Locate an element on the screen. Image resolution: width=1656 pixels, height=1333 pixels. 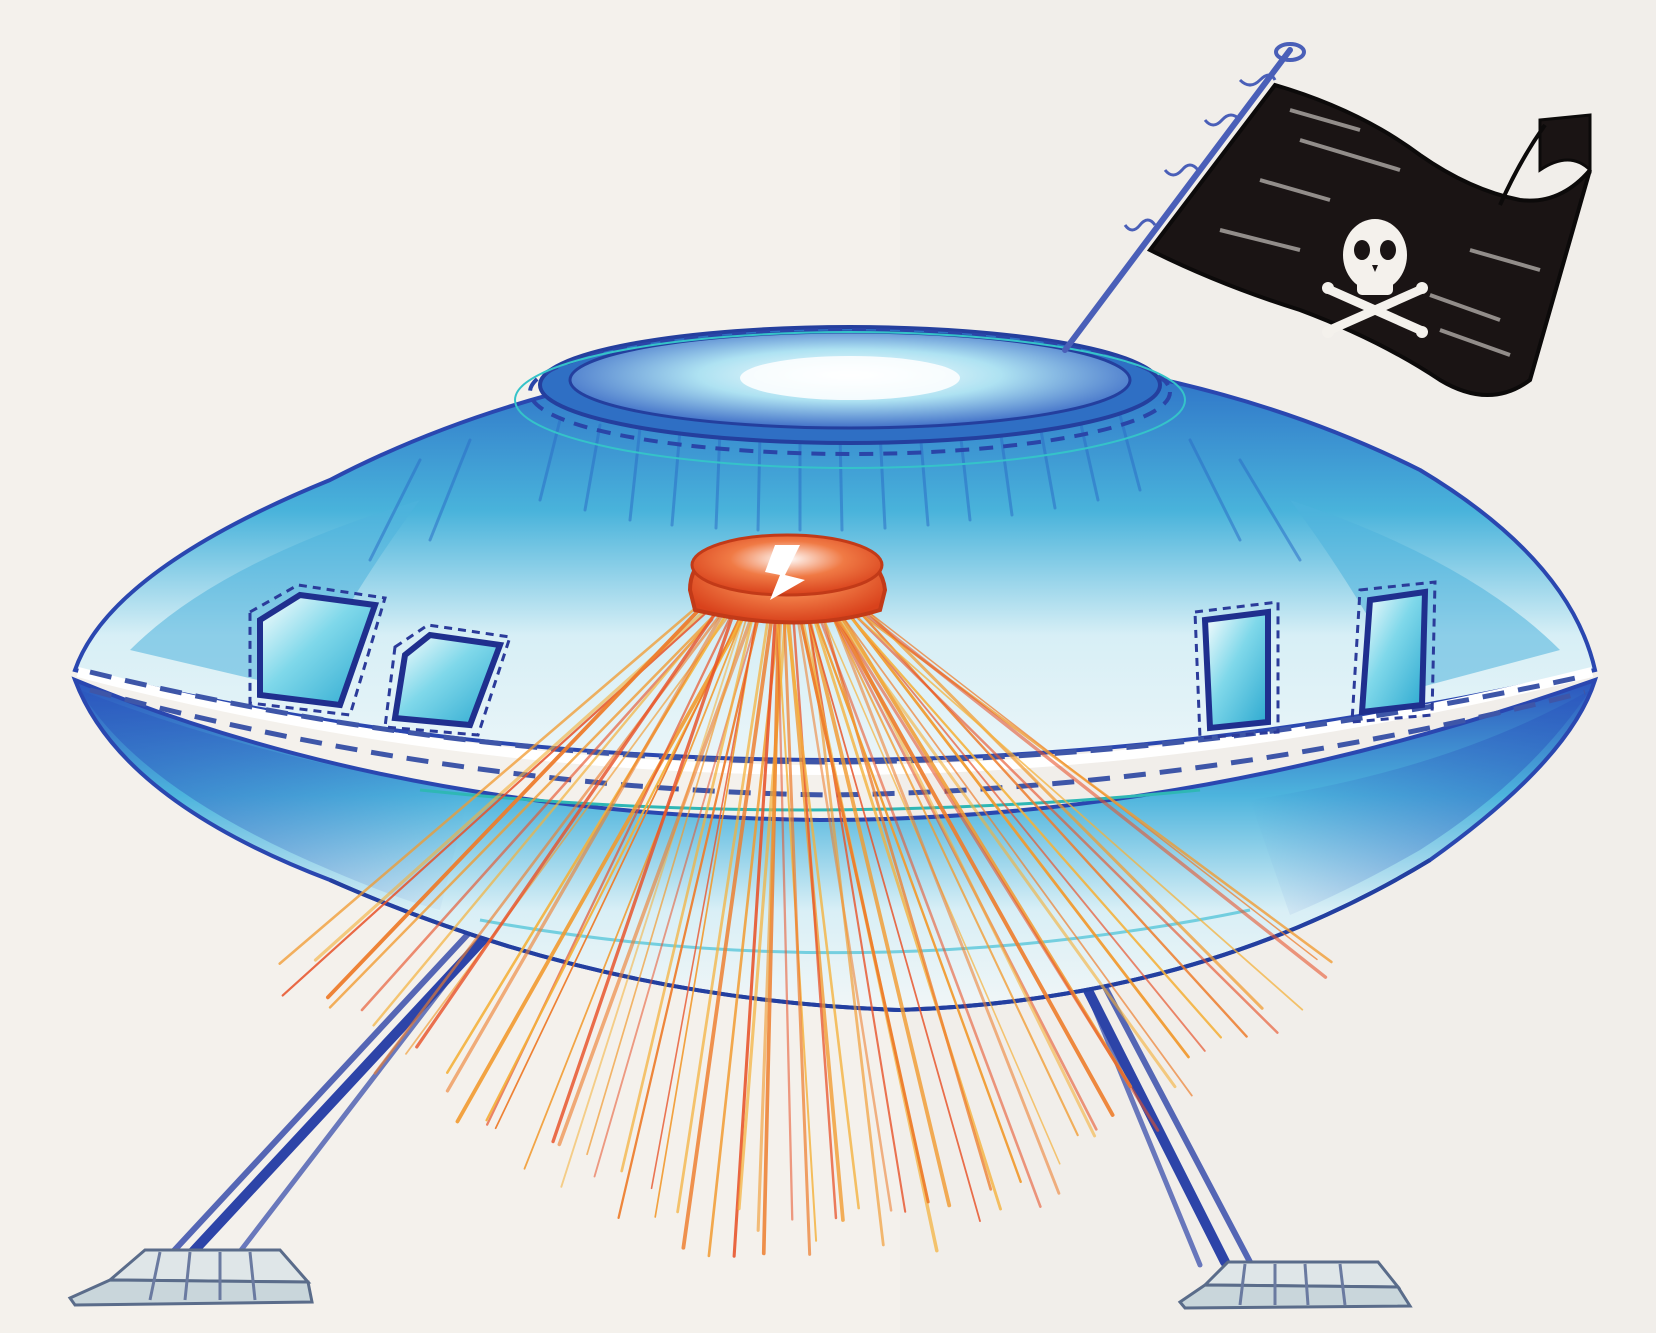
rim-dashed-line-lower is located at coordinates (837, 742).